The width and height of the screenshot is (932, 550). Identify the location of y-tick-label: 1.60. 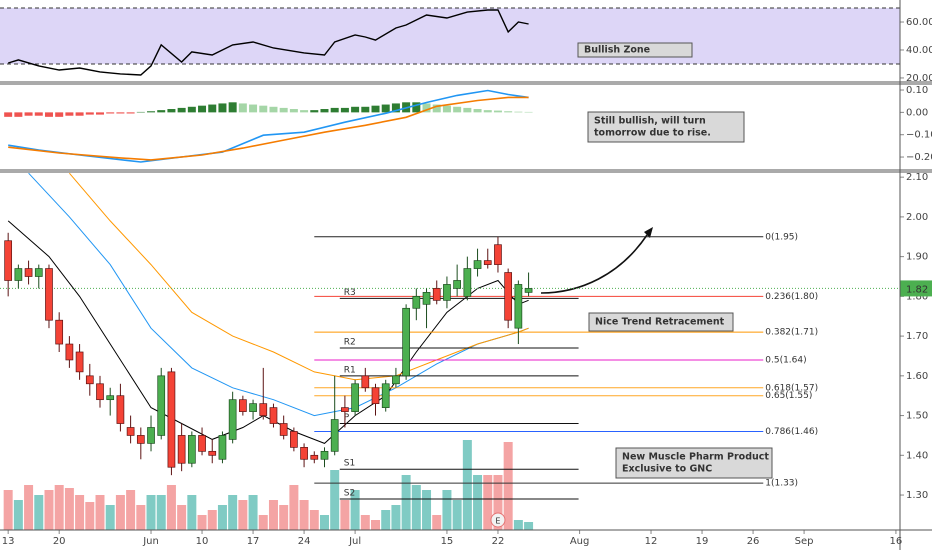
(917, 376).